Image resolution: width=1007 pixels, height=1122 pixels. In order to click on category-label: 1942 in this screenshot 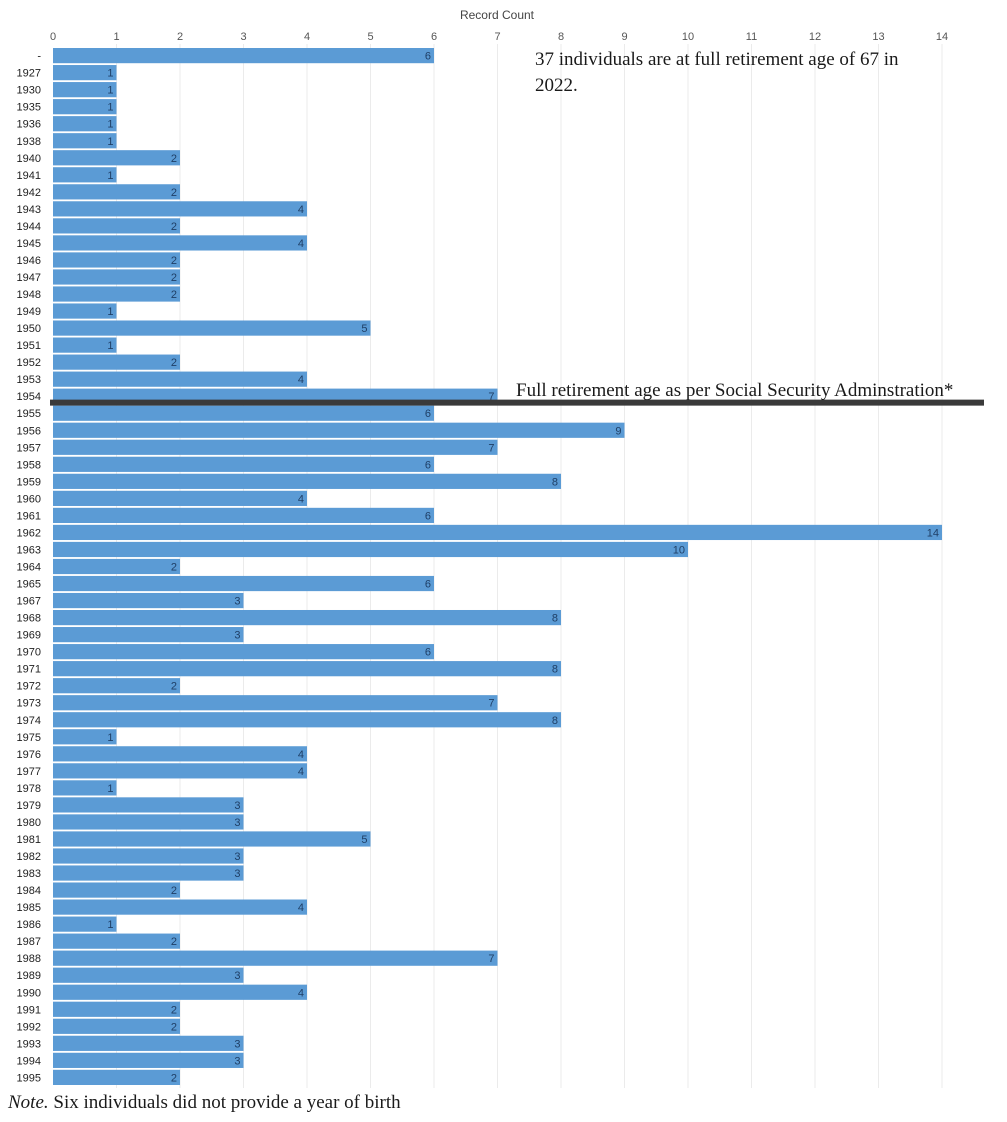, I will do `click(29, 193)`.